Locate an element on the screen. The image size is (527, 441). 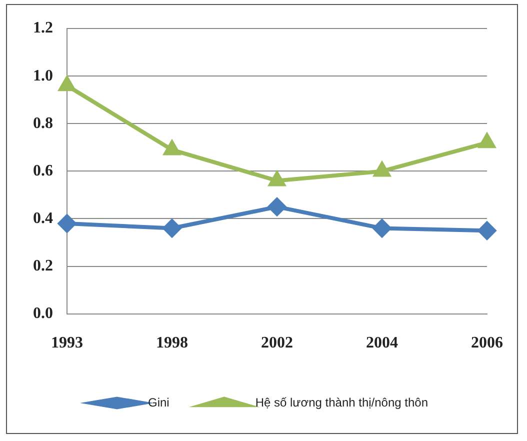
legend-label: Hệ số lương thành thị/nông thôn is located at coordinates (341, 402).